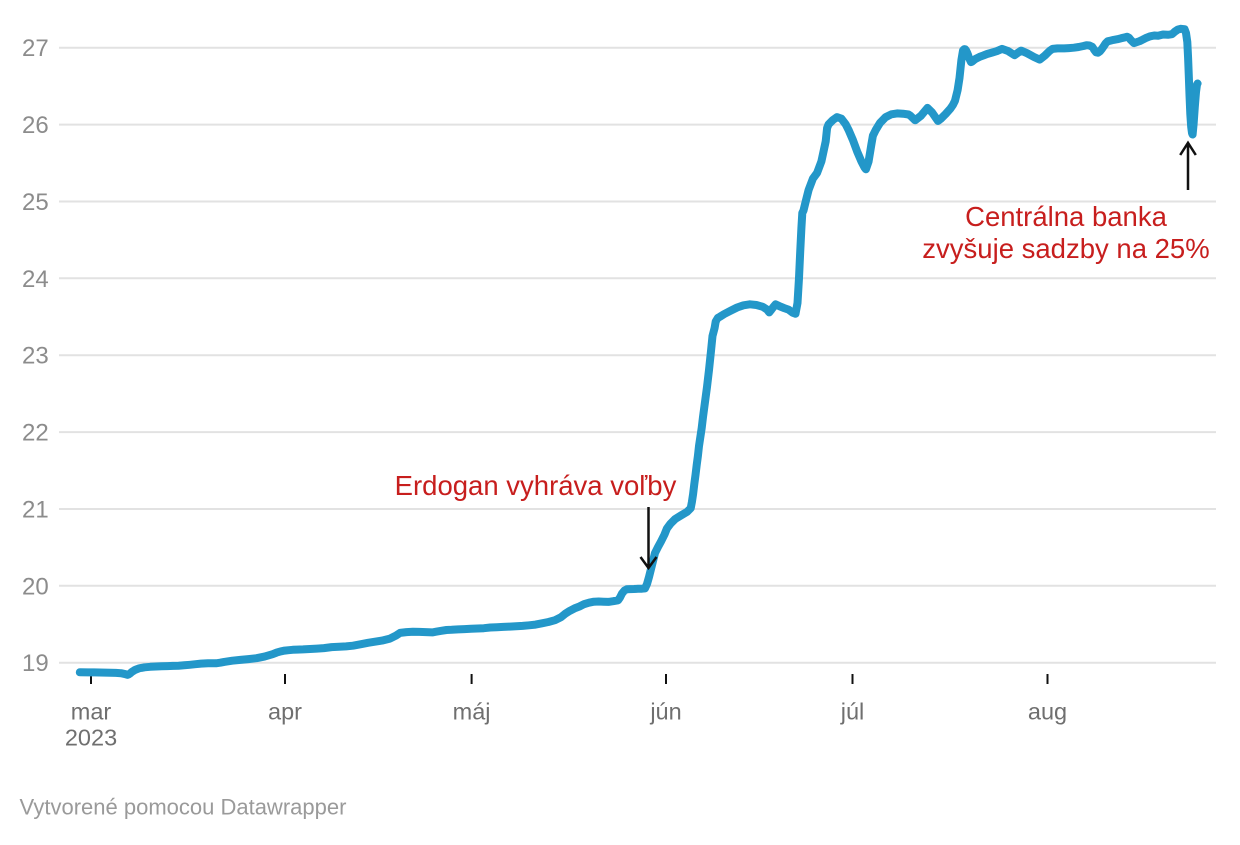 The image size is (1240, 845). I want to click on svg-text: 20, so click(35, 586).